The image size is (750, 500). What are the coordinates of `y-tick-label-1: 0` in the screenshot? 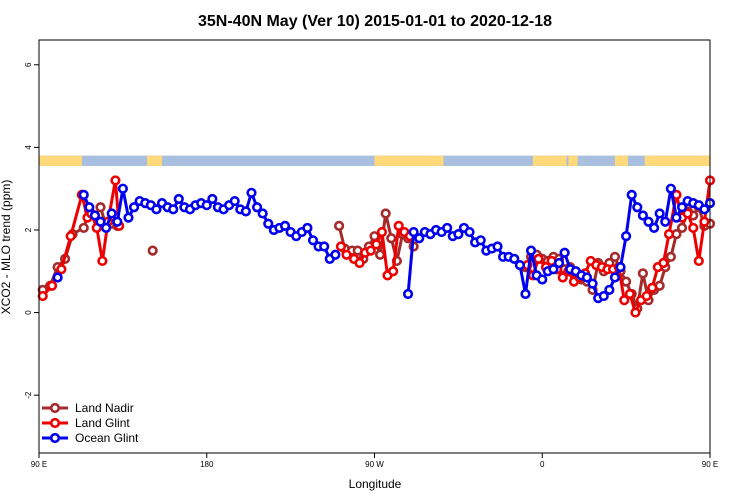 It's located at (28, 312).